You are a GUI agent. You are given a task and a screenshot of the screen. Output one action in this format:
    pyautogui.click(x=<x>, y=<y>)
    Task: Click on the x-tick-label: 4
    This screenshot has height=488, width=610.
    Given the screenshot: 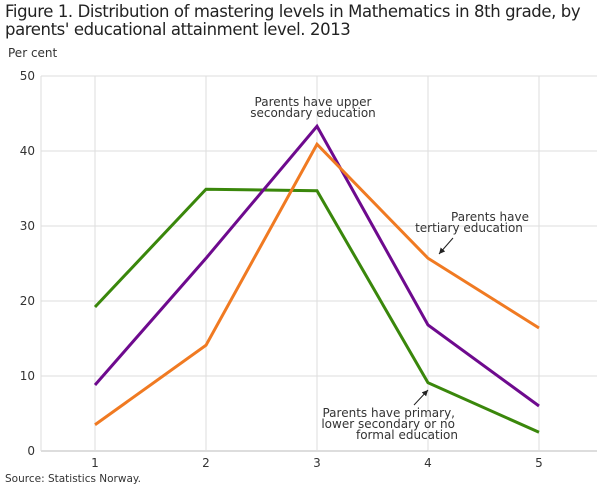 What is the action you would take?
    pyautogui.click(x=428, y=463)
    